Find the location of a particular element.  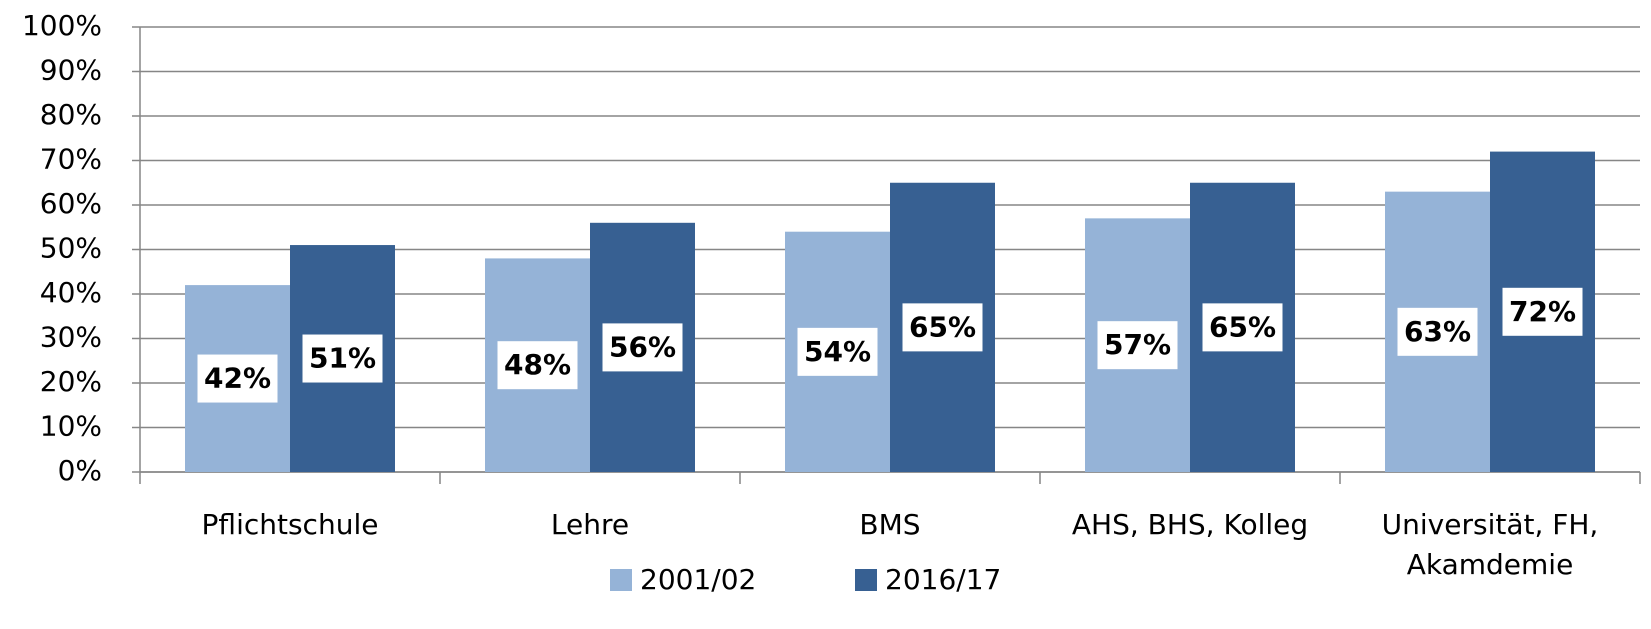

x-tick-label: Pflichtschule is located at coordinates (290, 524).